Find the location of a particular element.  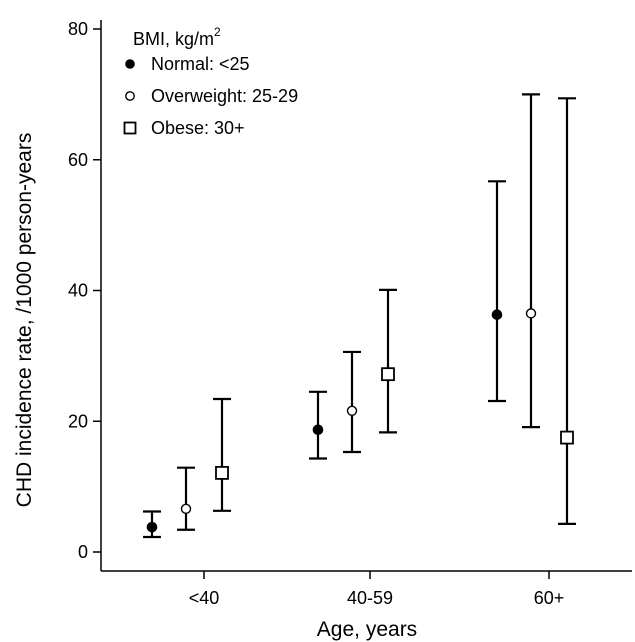

legend-title-superscript: 2 is located at coordinates (217, 32).